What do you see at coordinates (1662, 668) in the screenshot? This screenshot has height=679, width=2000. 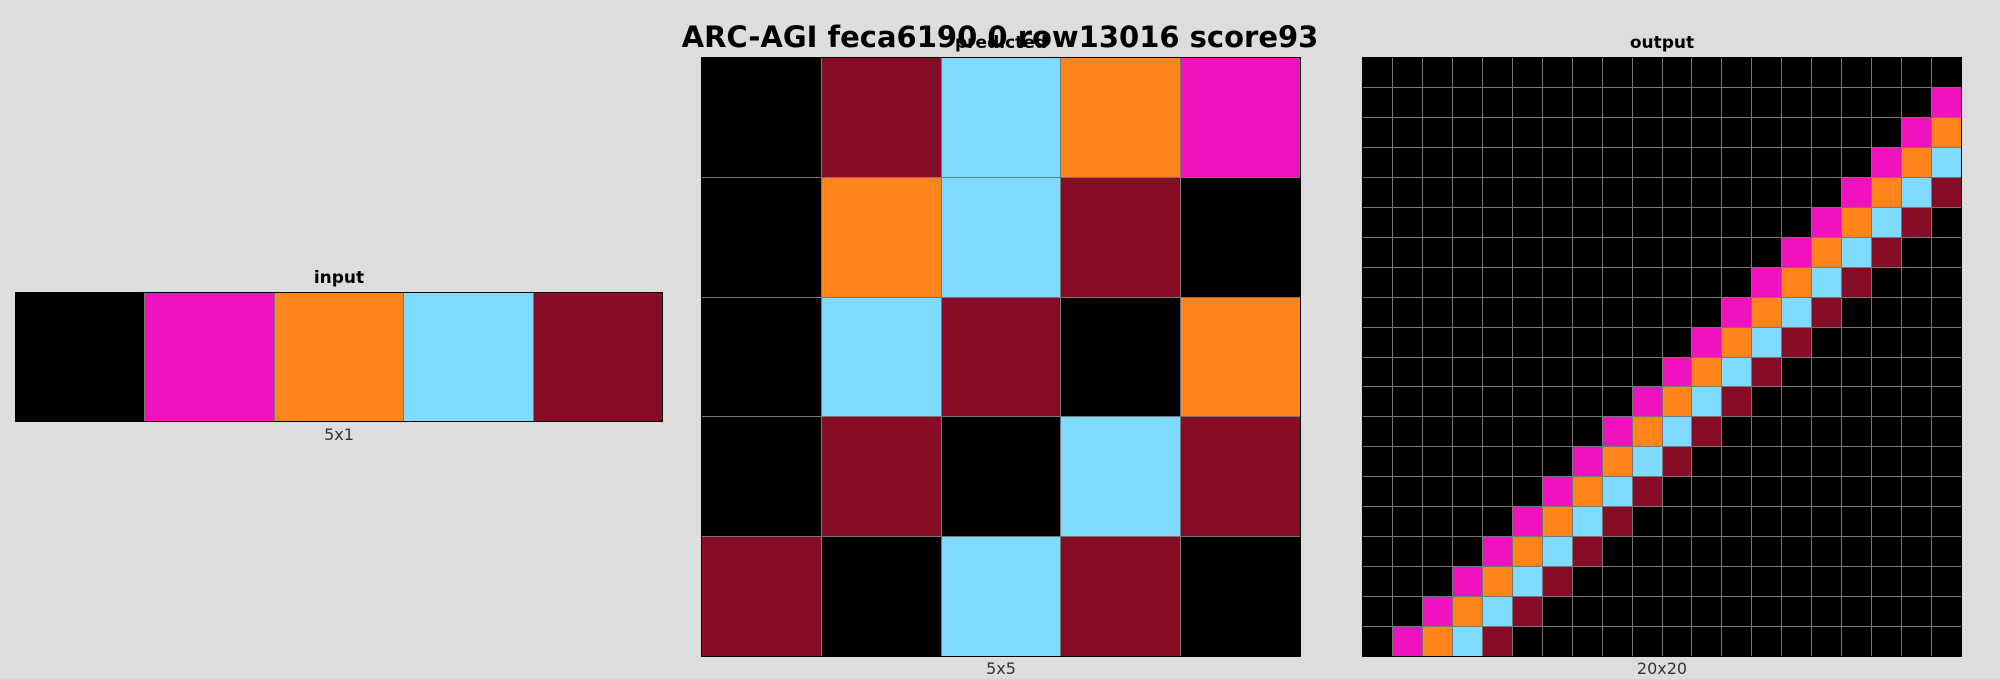 I see `output-size-label: 20x20` at bounding box center [1662, 668].